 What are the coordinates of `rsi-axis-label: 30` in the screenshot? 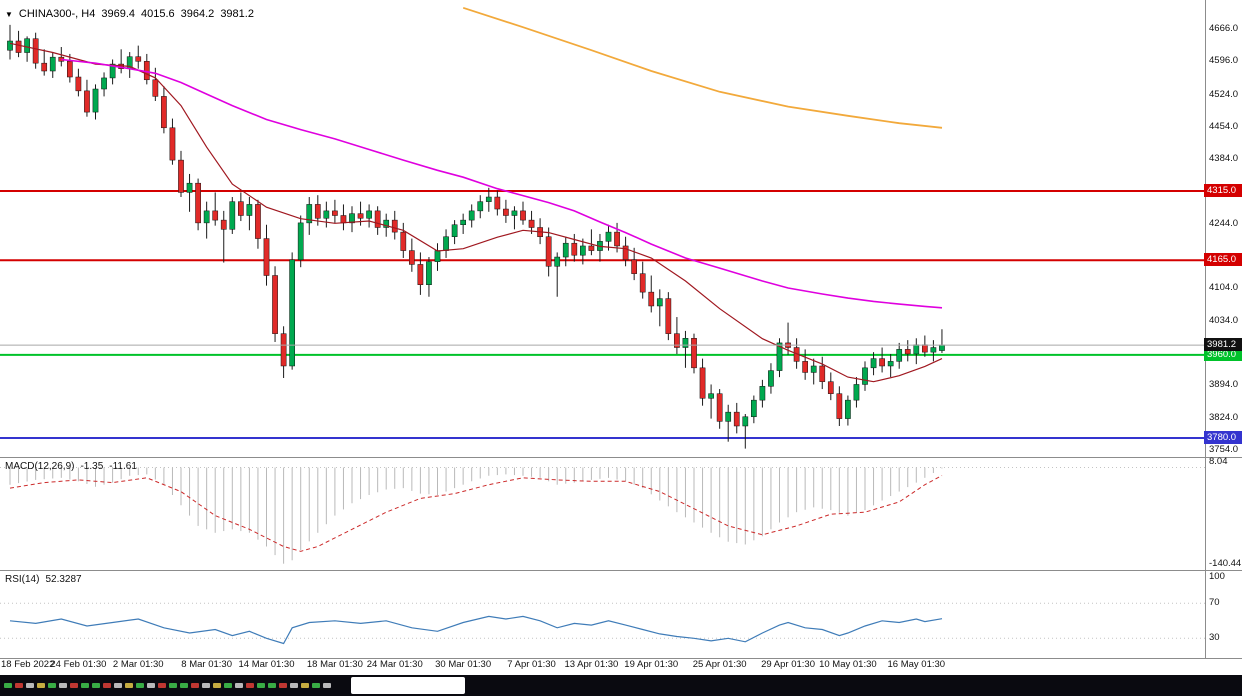 It's located at (1214, 638).